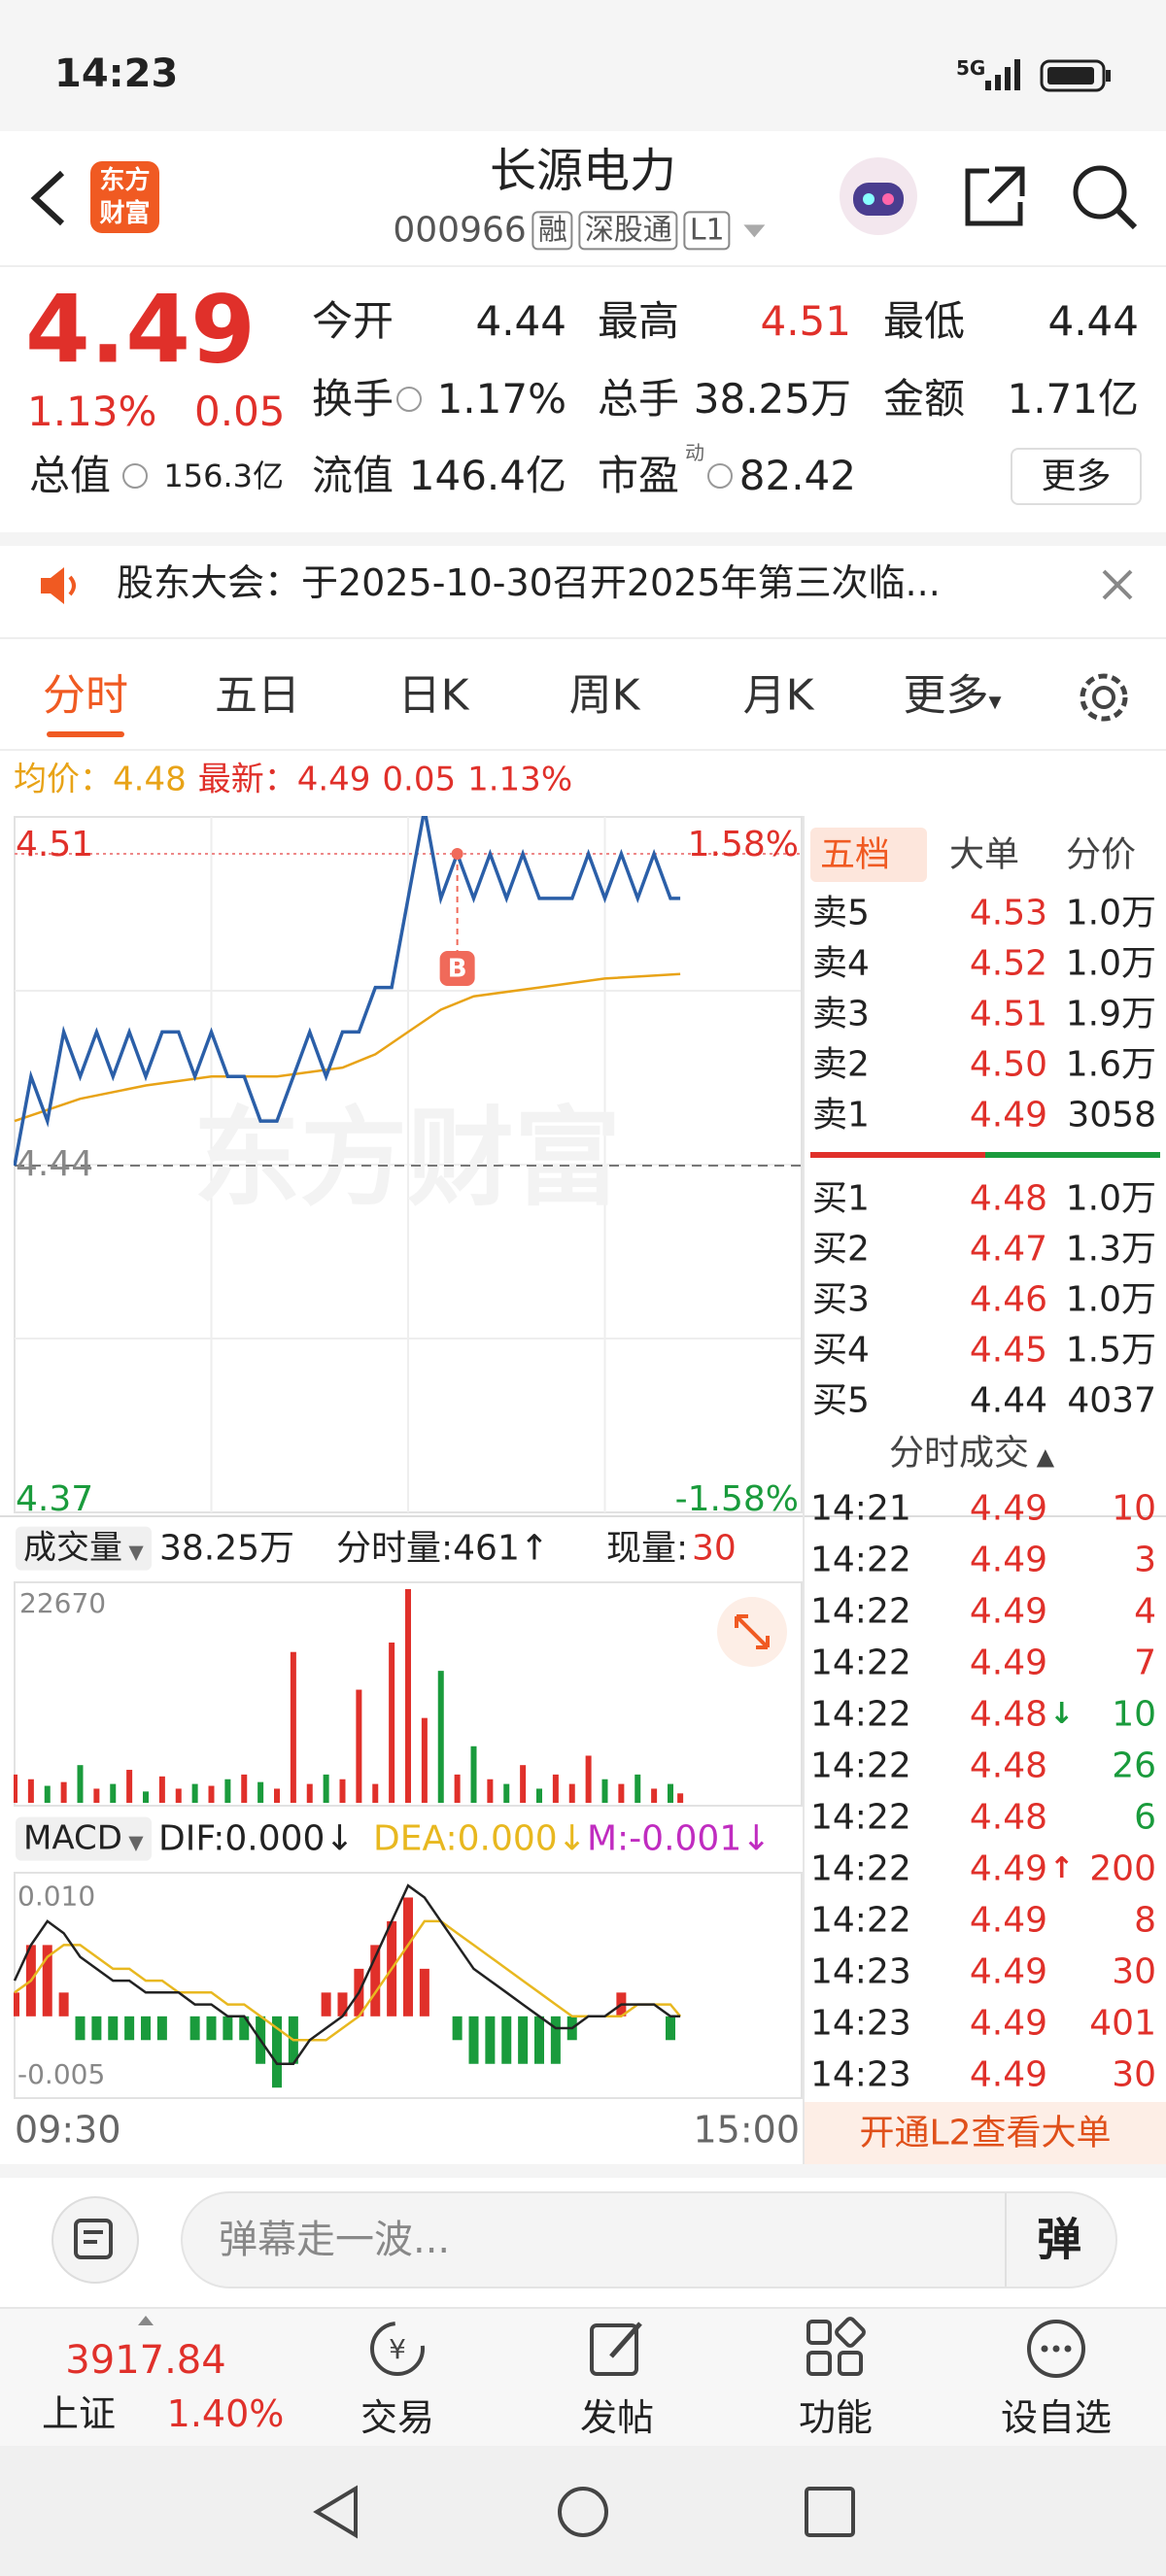 The width and height of the screenshot is (1166, 2576). Describe the element at coordinates (649, 2239) in the screenshot. I see `comment-input` at that location.